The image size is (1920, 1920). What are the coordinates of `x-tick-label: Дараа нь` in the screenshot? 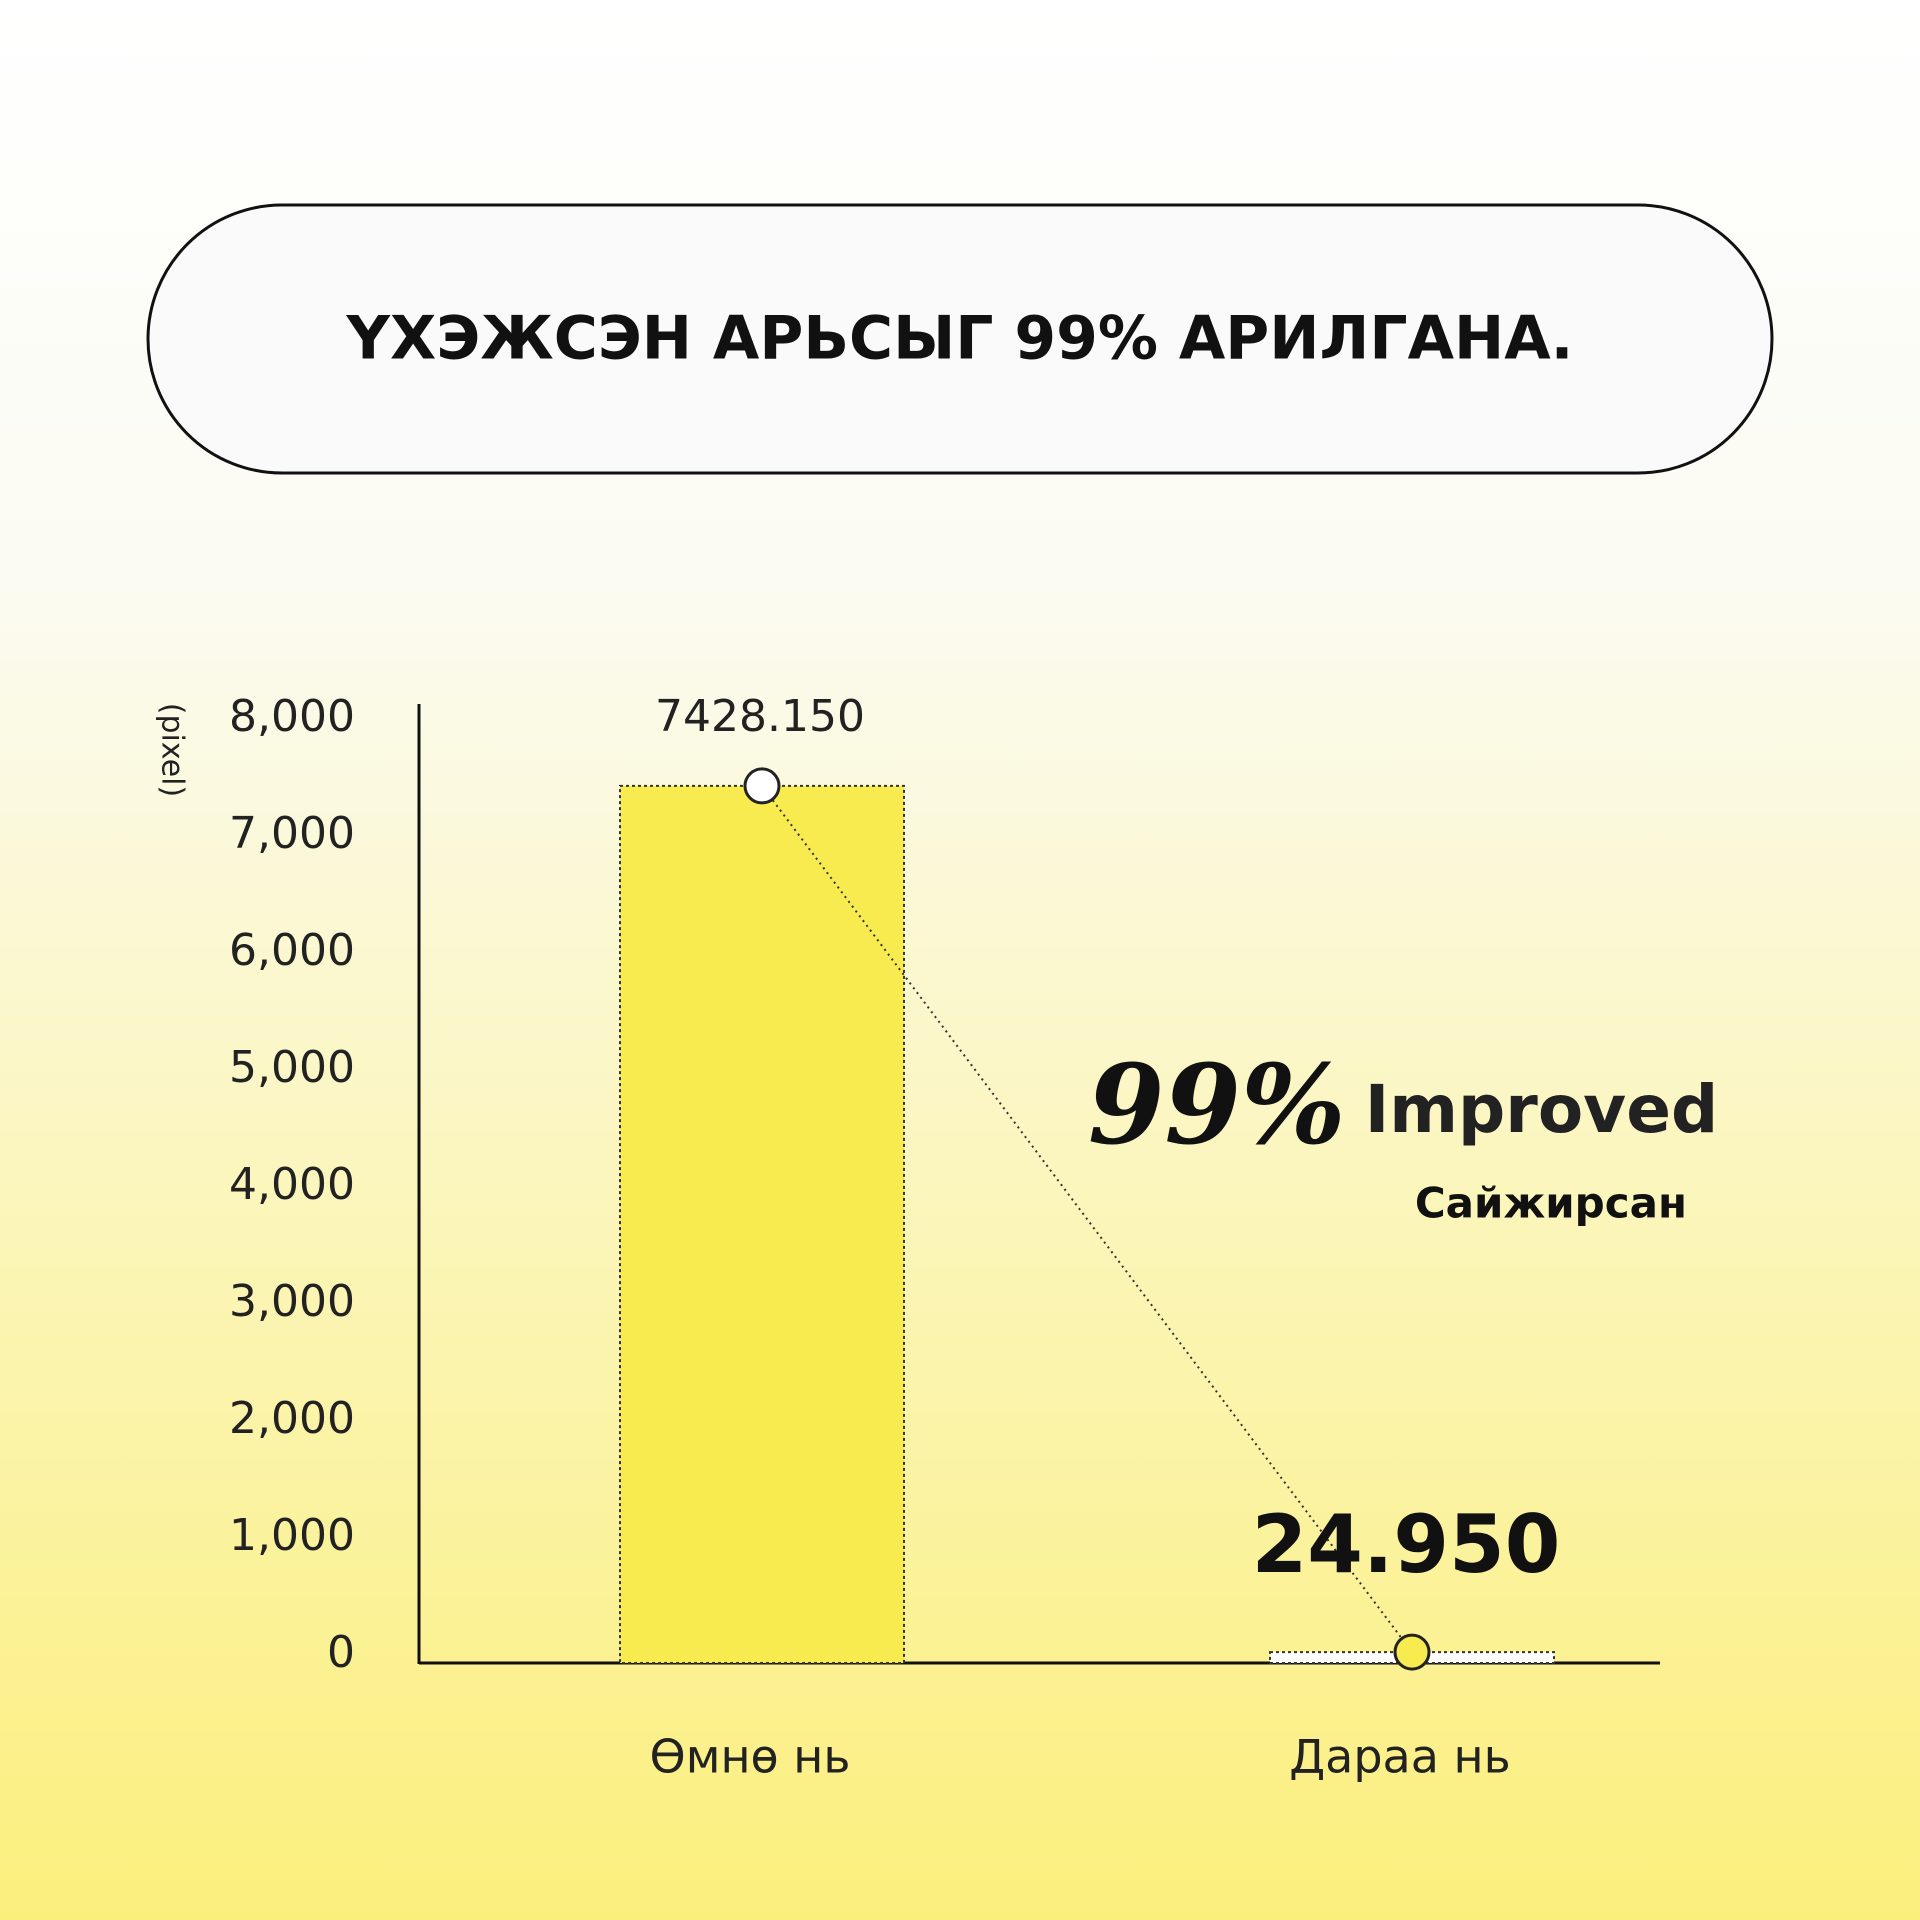 It's located at (1400, 1757).